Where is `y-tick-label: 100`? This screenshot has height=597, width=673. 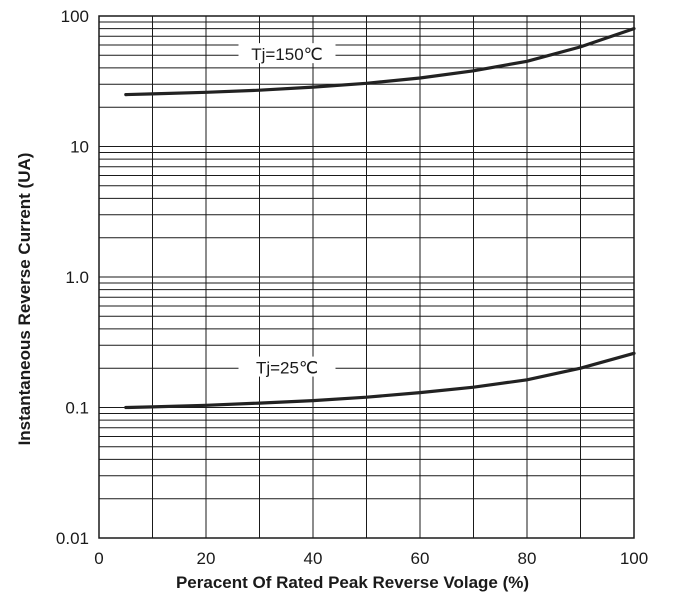
y-tick-label: 100 is located at coordinates (75, 16).